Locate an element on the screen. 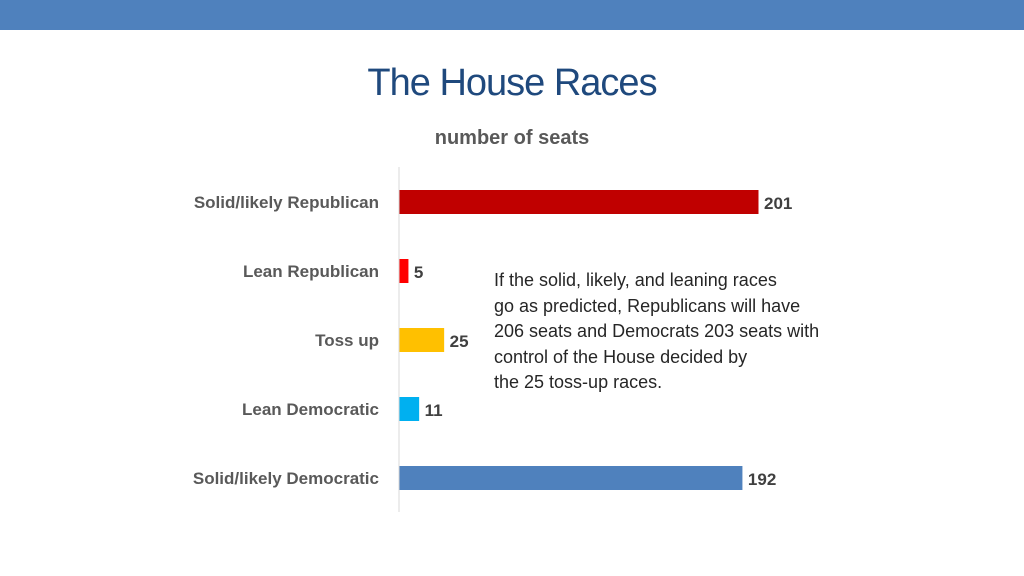 The width and height of the screenshot is (1024, 576). category-label: Solid/likely Republican is located at coordinates (286, 202).